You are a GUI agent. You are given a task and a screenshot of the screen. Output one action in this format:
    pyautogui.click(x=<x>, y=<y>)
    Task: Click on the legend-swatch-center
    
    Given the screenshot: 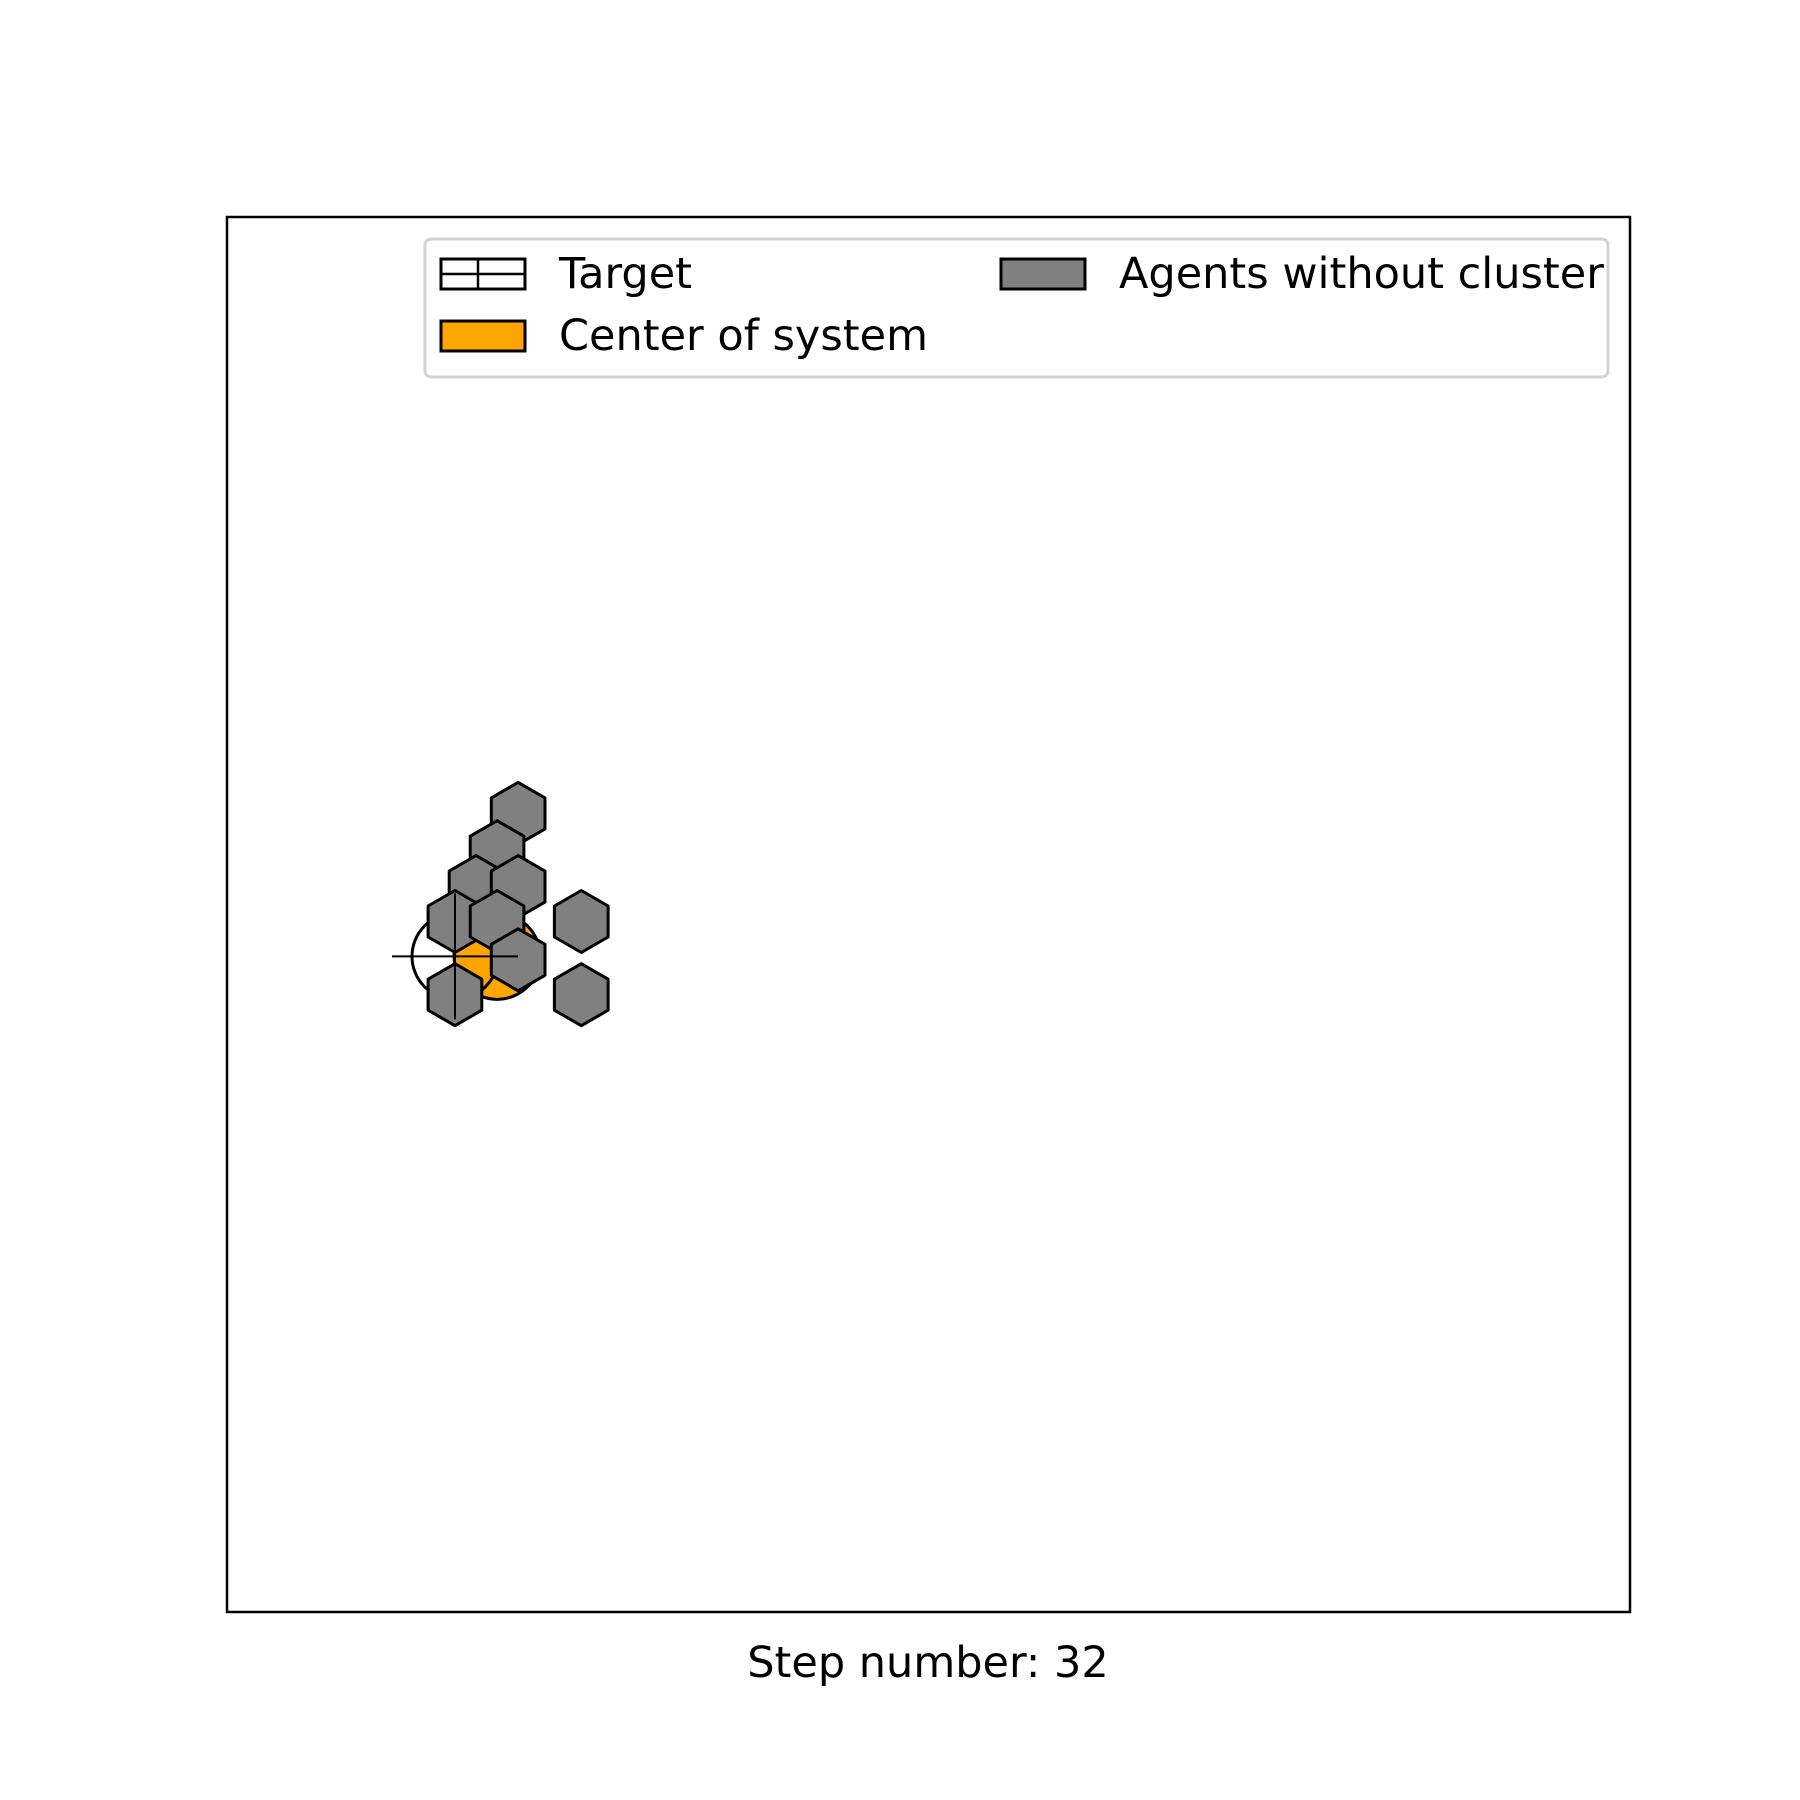 What is the action you would take?
    pyautogui.click(x=483, y=336)
    